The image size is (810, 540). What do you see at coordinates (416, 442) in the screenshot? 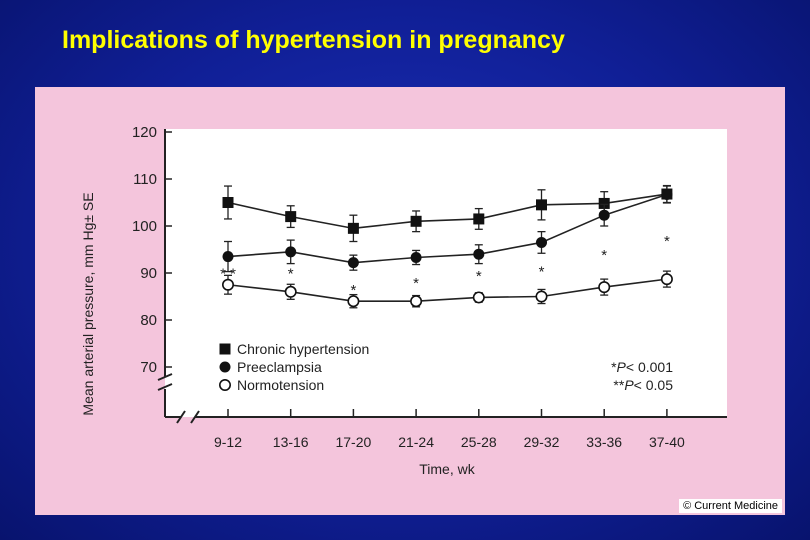
I see `x-tick-label: 21-24` at bounding box center [416, 442].